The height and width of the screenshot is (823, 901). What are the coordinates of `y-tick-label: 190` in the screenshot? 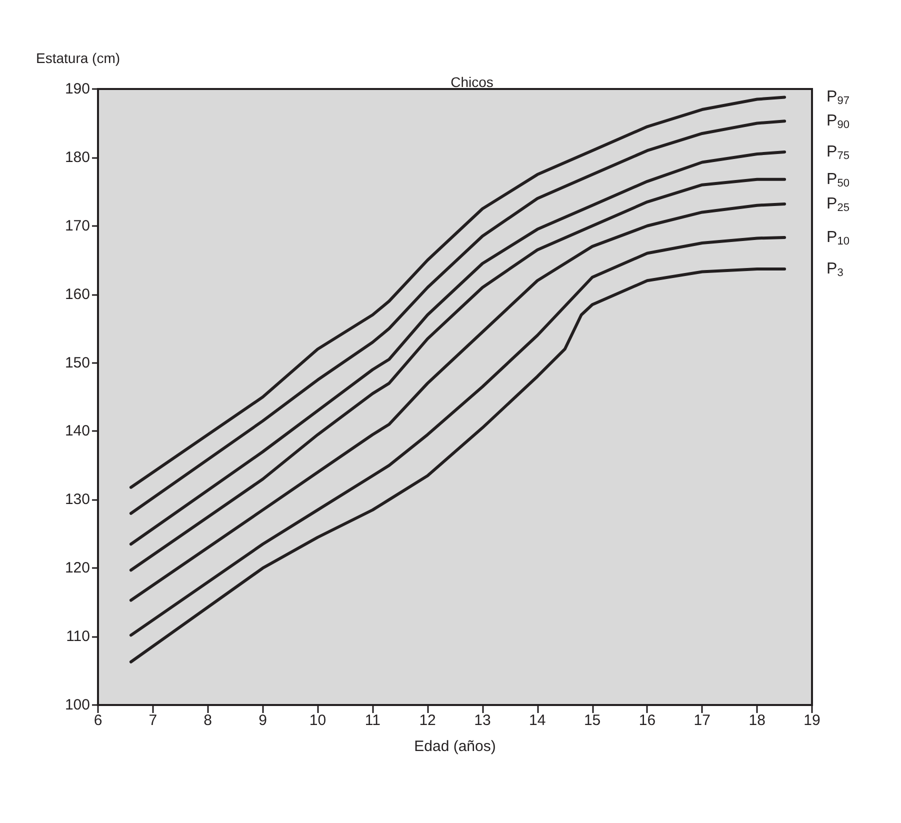 It's located at (77, 89).